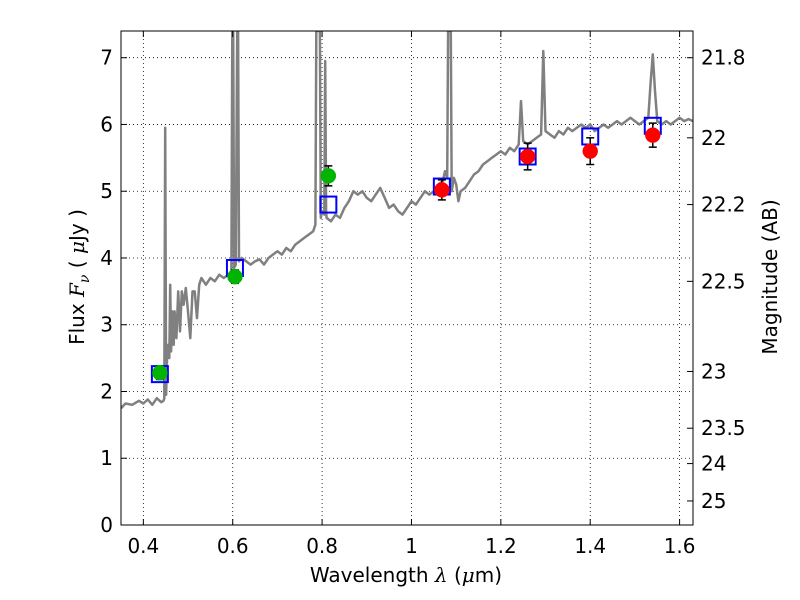  Describe the element at coordinates (106, 124) in the screenshot. I see `y-tick-label: 6` at that location.